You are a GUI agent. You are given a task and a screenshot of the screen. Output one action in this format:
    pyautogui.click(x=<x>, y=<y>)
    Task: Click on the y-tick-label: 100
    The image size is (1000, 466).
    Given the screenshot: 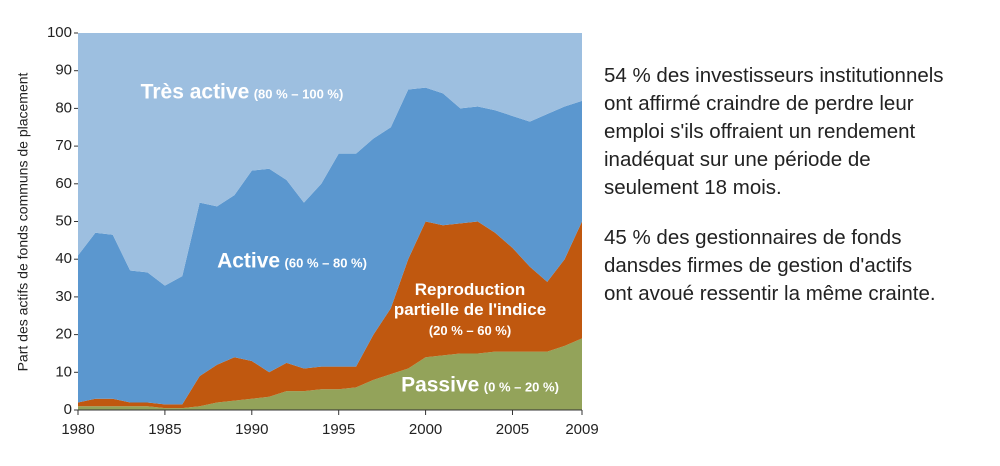 What is the action you would take?
    pyautogui.click(x=59, y=32)
    